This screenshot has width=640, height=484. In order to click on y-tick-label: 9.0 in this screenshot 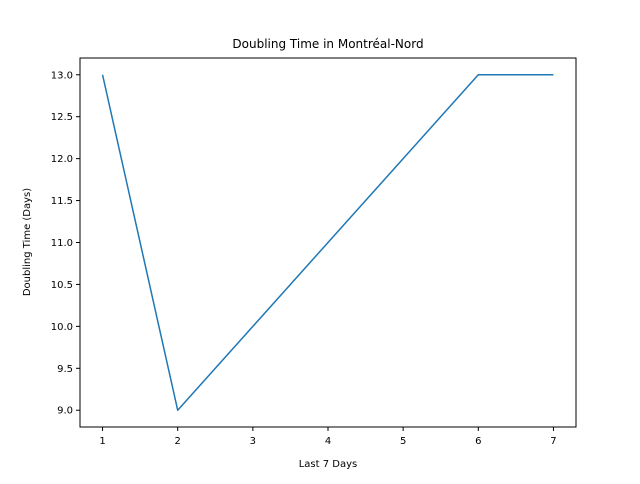, I will do `click(65, 411)`.